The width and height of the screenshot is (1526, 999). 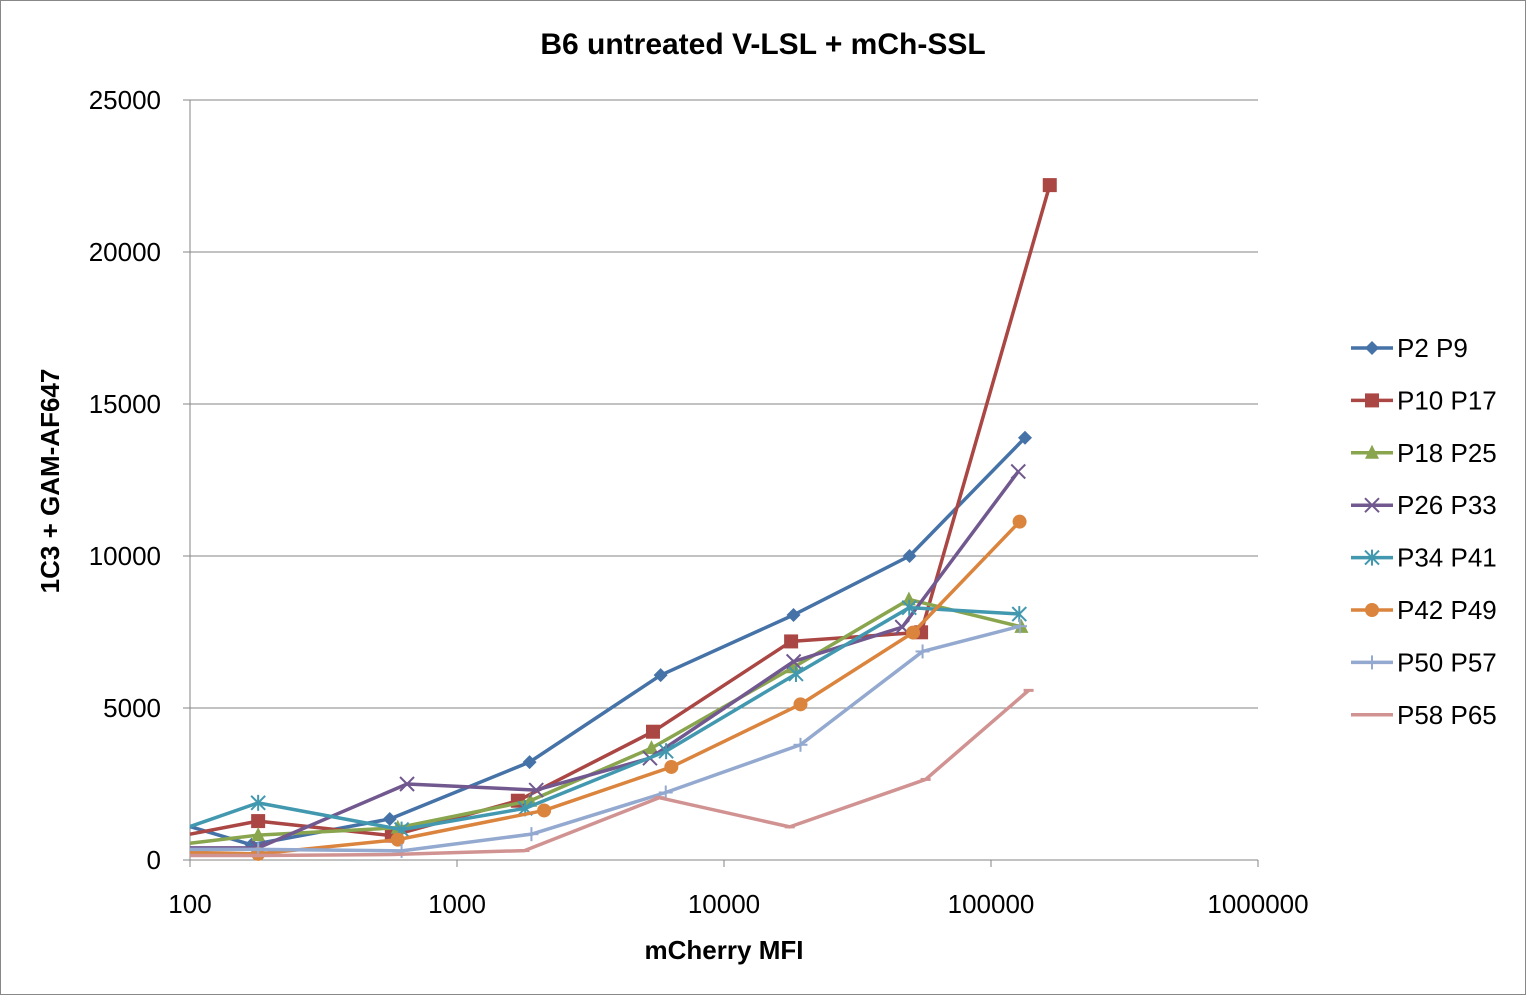 I want to click on x-tick-label: 10000, so click(x=724, y=904).